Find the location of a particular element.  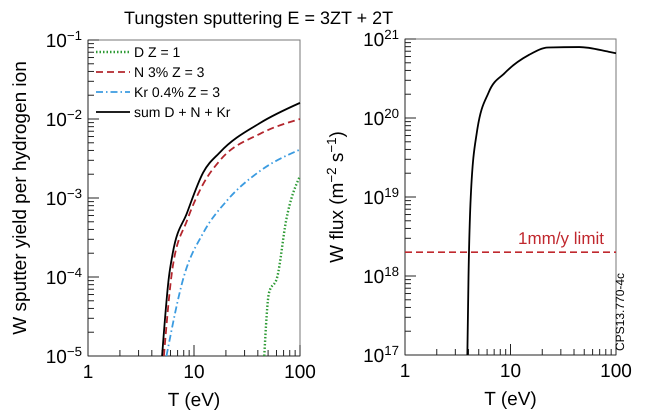

y-tick-label: 10$^{17}$ is located at coordinates (381, 354).